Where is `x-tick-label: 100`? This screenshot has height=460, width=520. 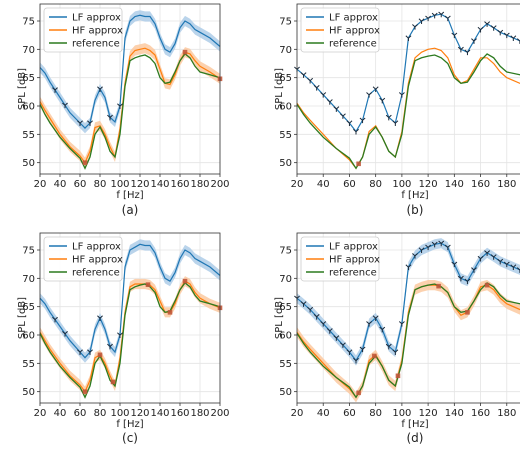 x-tick-label: 100 is located at coordinates (119, 413).